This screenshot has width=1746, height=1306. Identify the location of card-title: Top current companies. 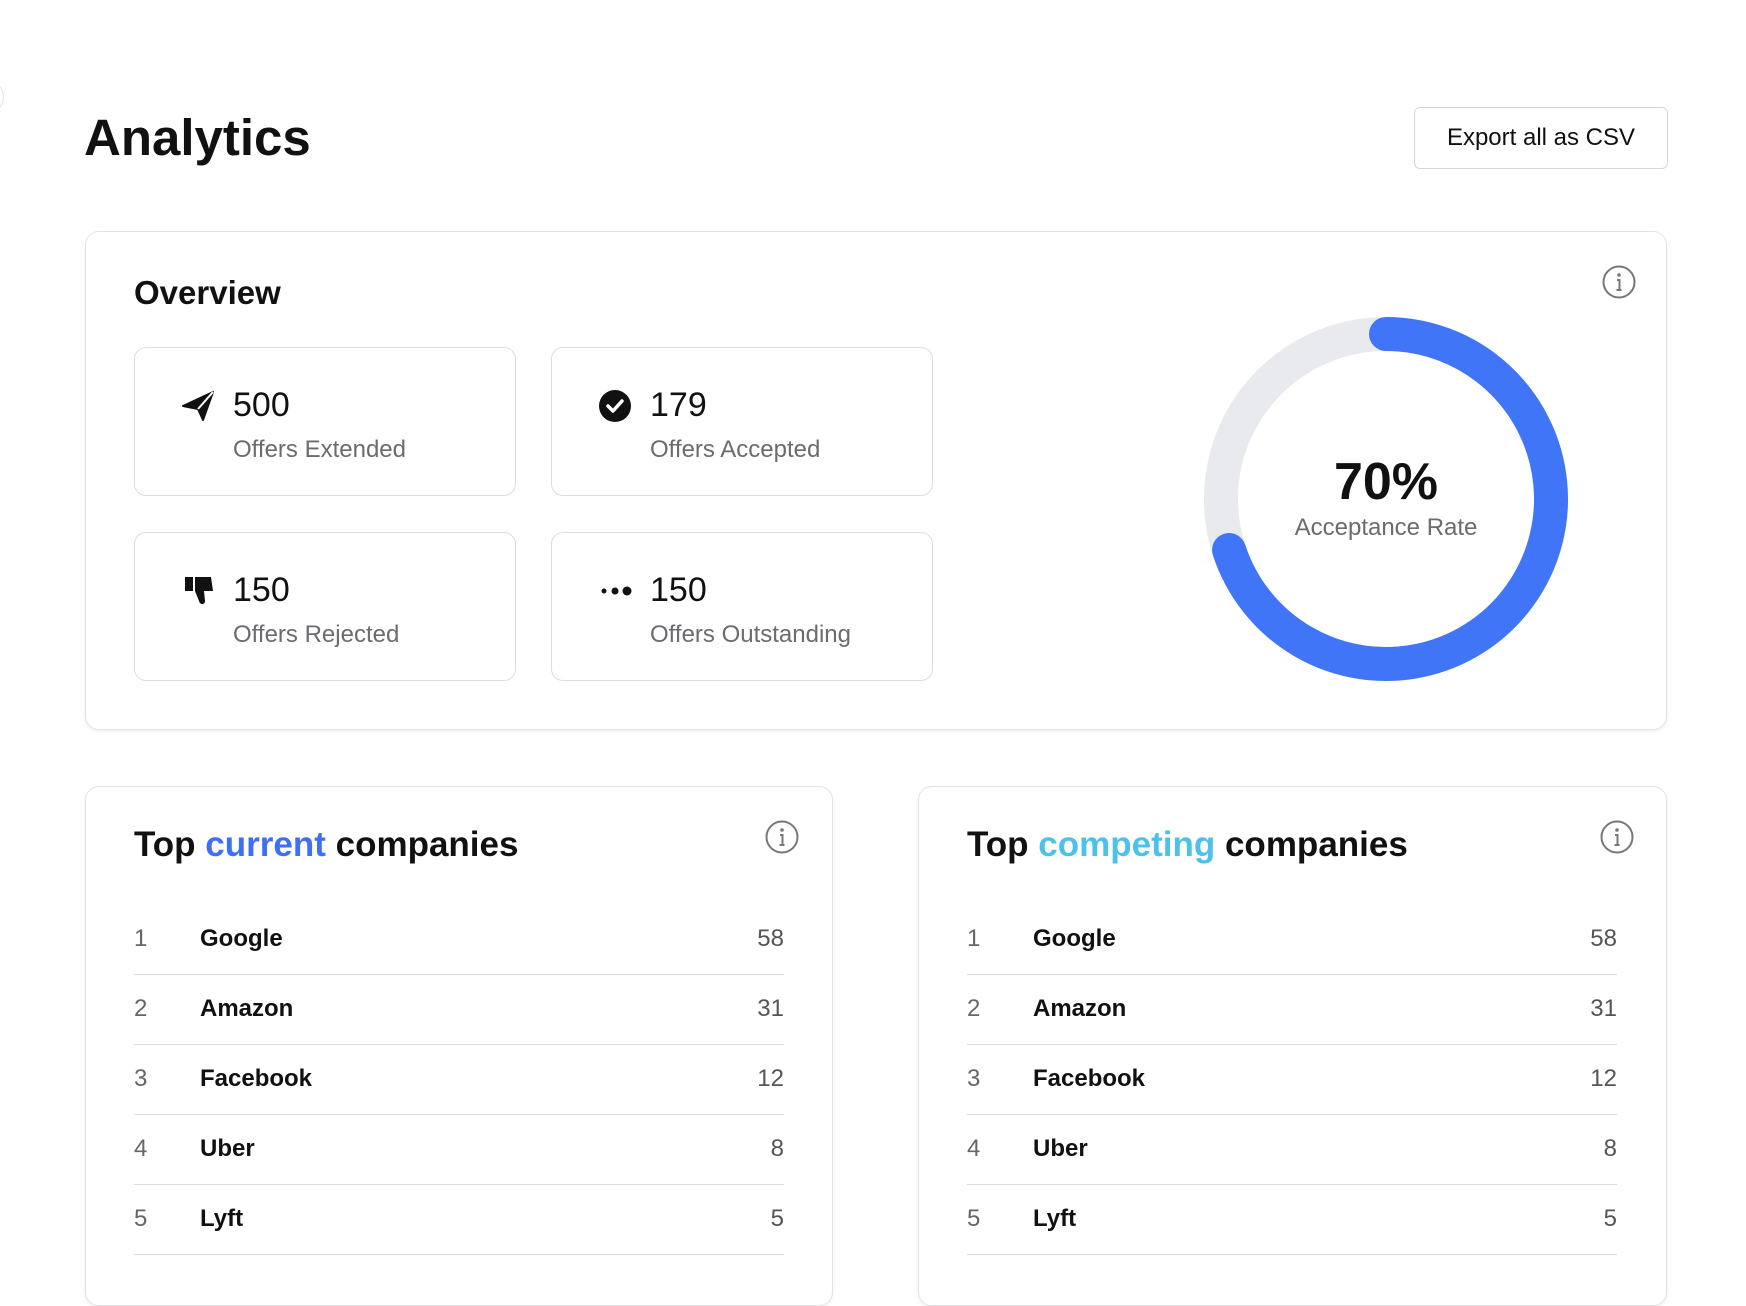
(326, 845).